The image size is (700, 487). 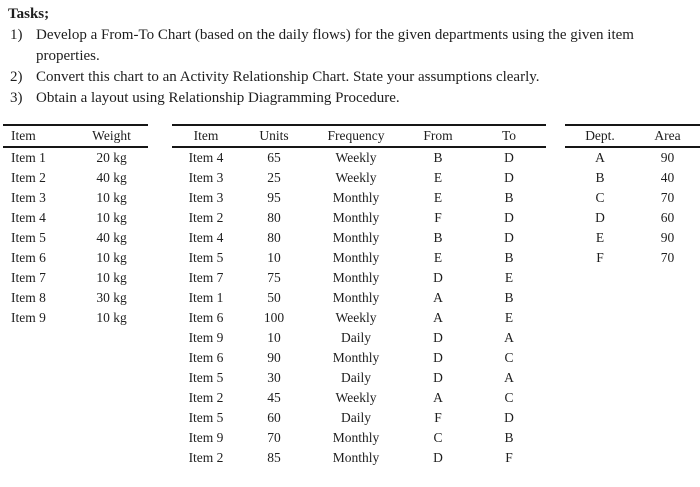 What do you see at coordinates (111, 177) in the screenshot?
I see `table-cell: 40 kg` at bounding box center [111, 177].